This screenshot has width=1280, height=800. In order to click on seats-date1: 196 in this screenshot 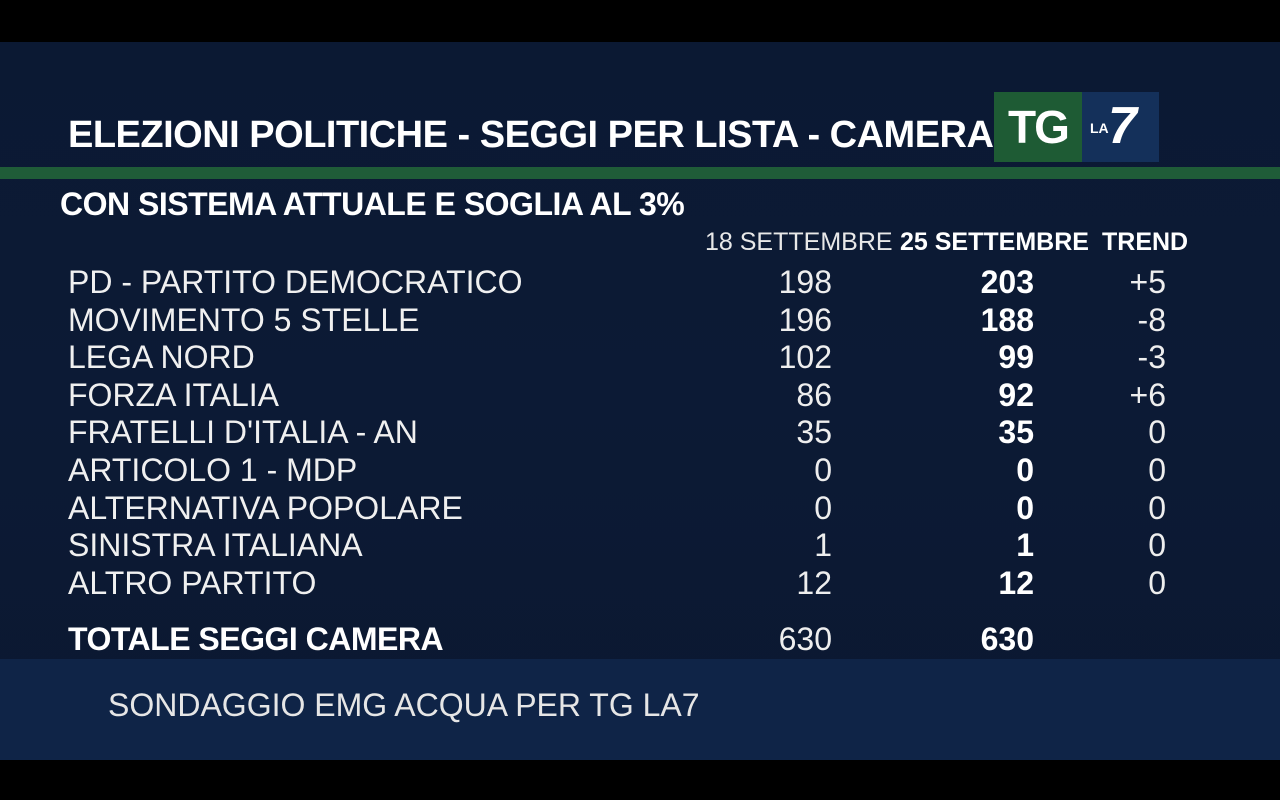, I will do `click(805, 319)`.